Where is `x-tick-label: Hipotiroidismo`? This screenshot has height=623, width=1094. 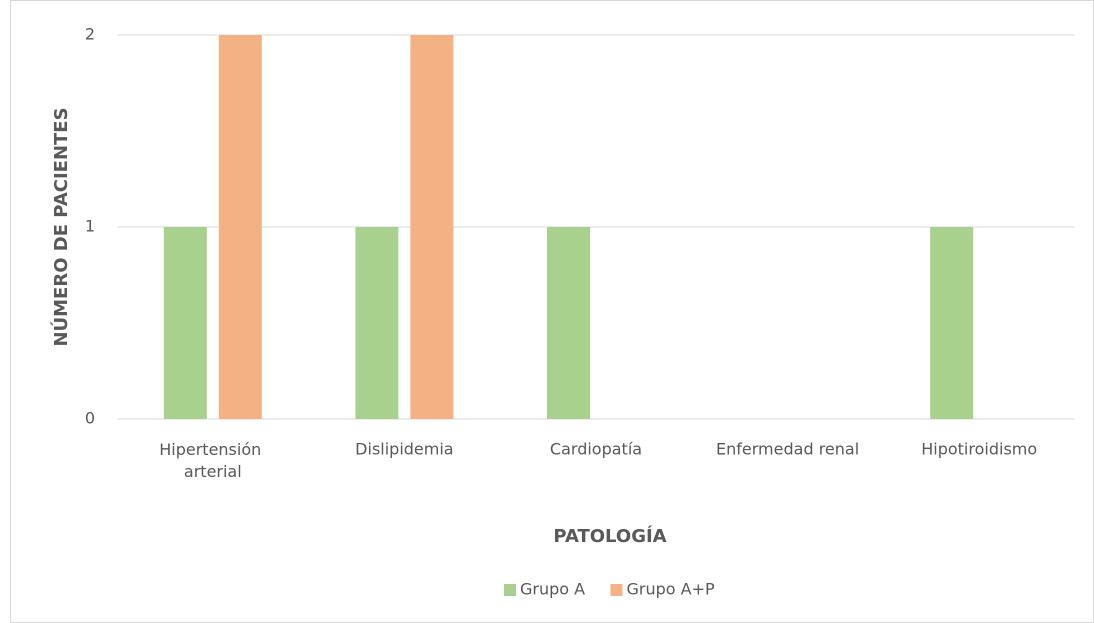
x-tick-label: Hipotiroidismo is located at coordinates (979, 449).